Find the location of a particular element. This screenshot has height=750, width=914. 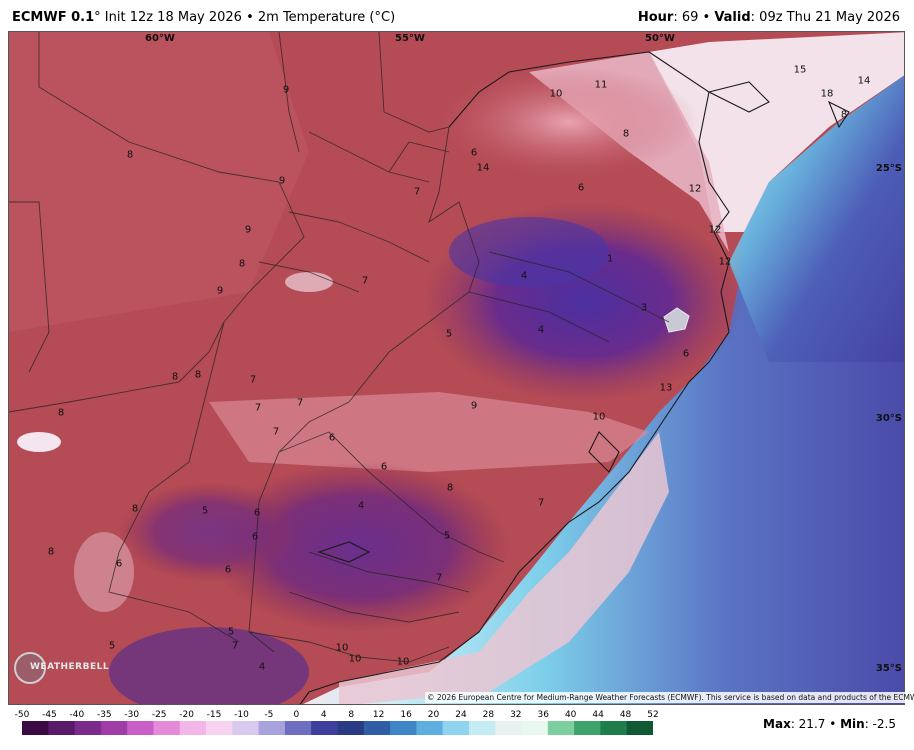

lon-label-55w: 55°W is located at coordinates (410, 38).